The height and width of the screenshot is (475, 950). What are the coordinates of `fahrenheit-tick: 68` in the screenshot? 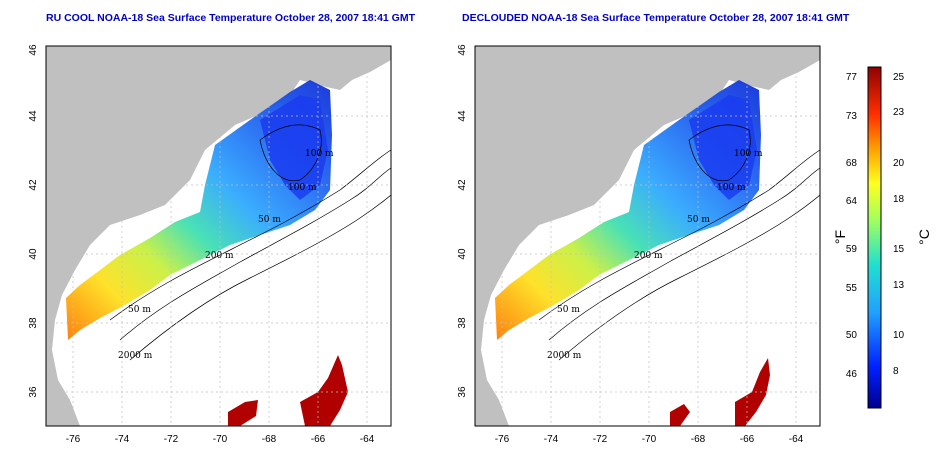 It's located at (852, 163).